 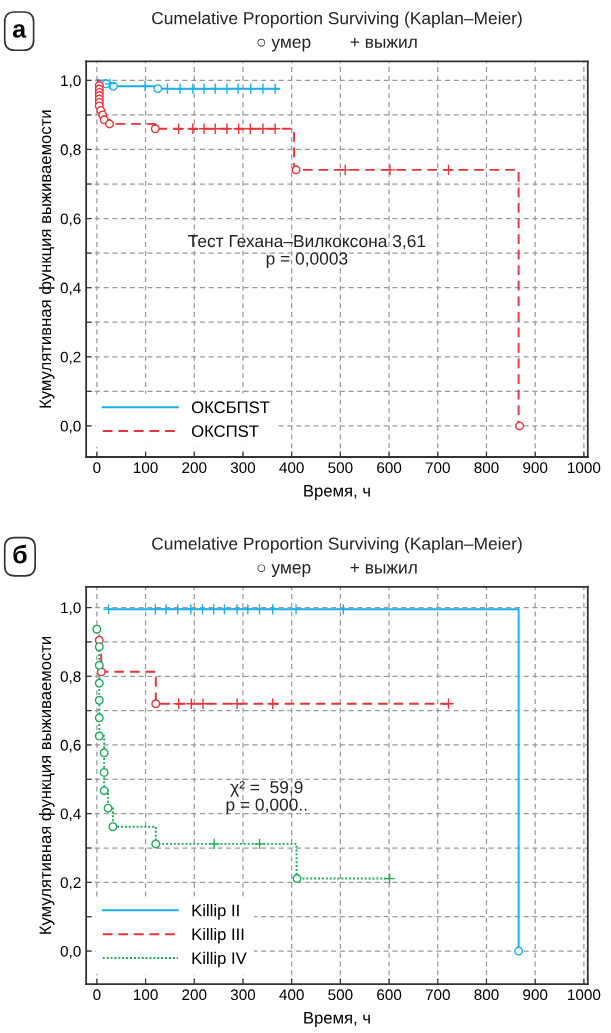 What do you see at coordinates (215, 912) in the screenshot?
I see `legend-label: Killip II` at bounding box center [215, 912].